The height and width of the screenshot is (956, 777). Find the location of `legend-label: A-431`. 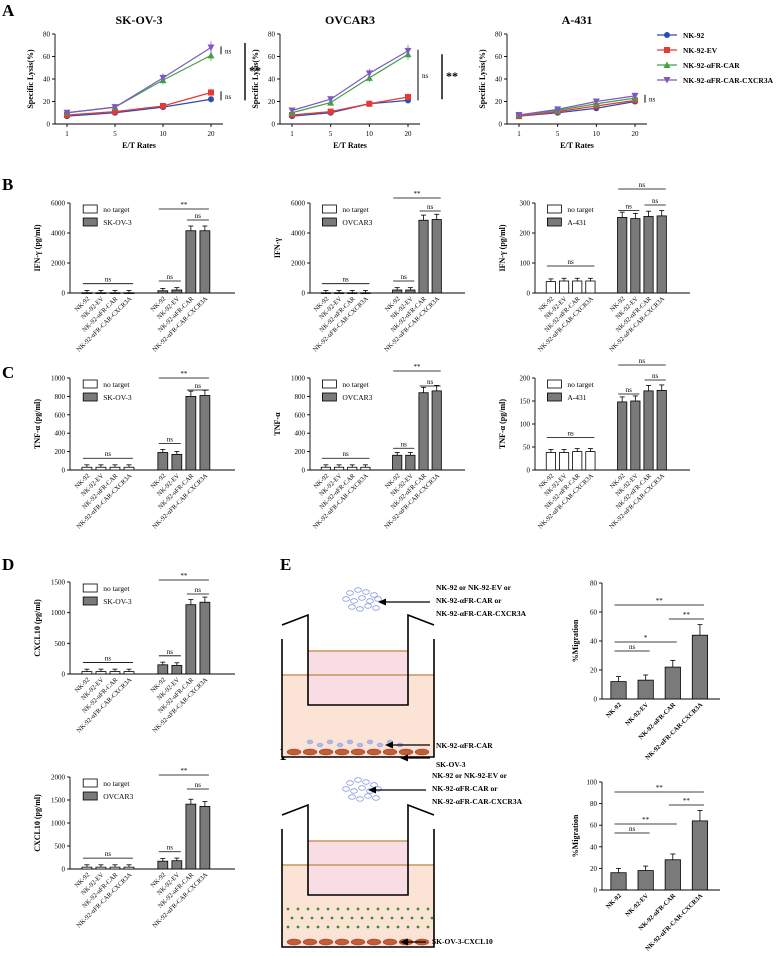

legend-label: A-431 is located at coordinates (576, 397).